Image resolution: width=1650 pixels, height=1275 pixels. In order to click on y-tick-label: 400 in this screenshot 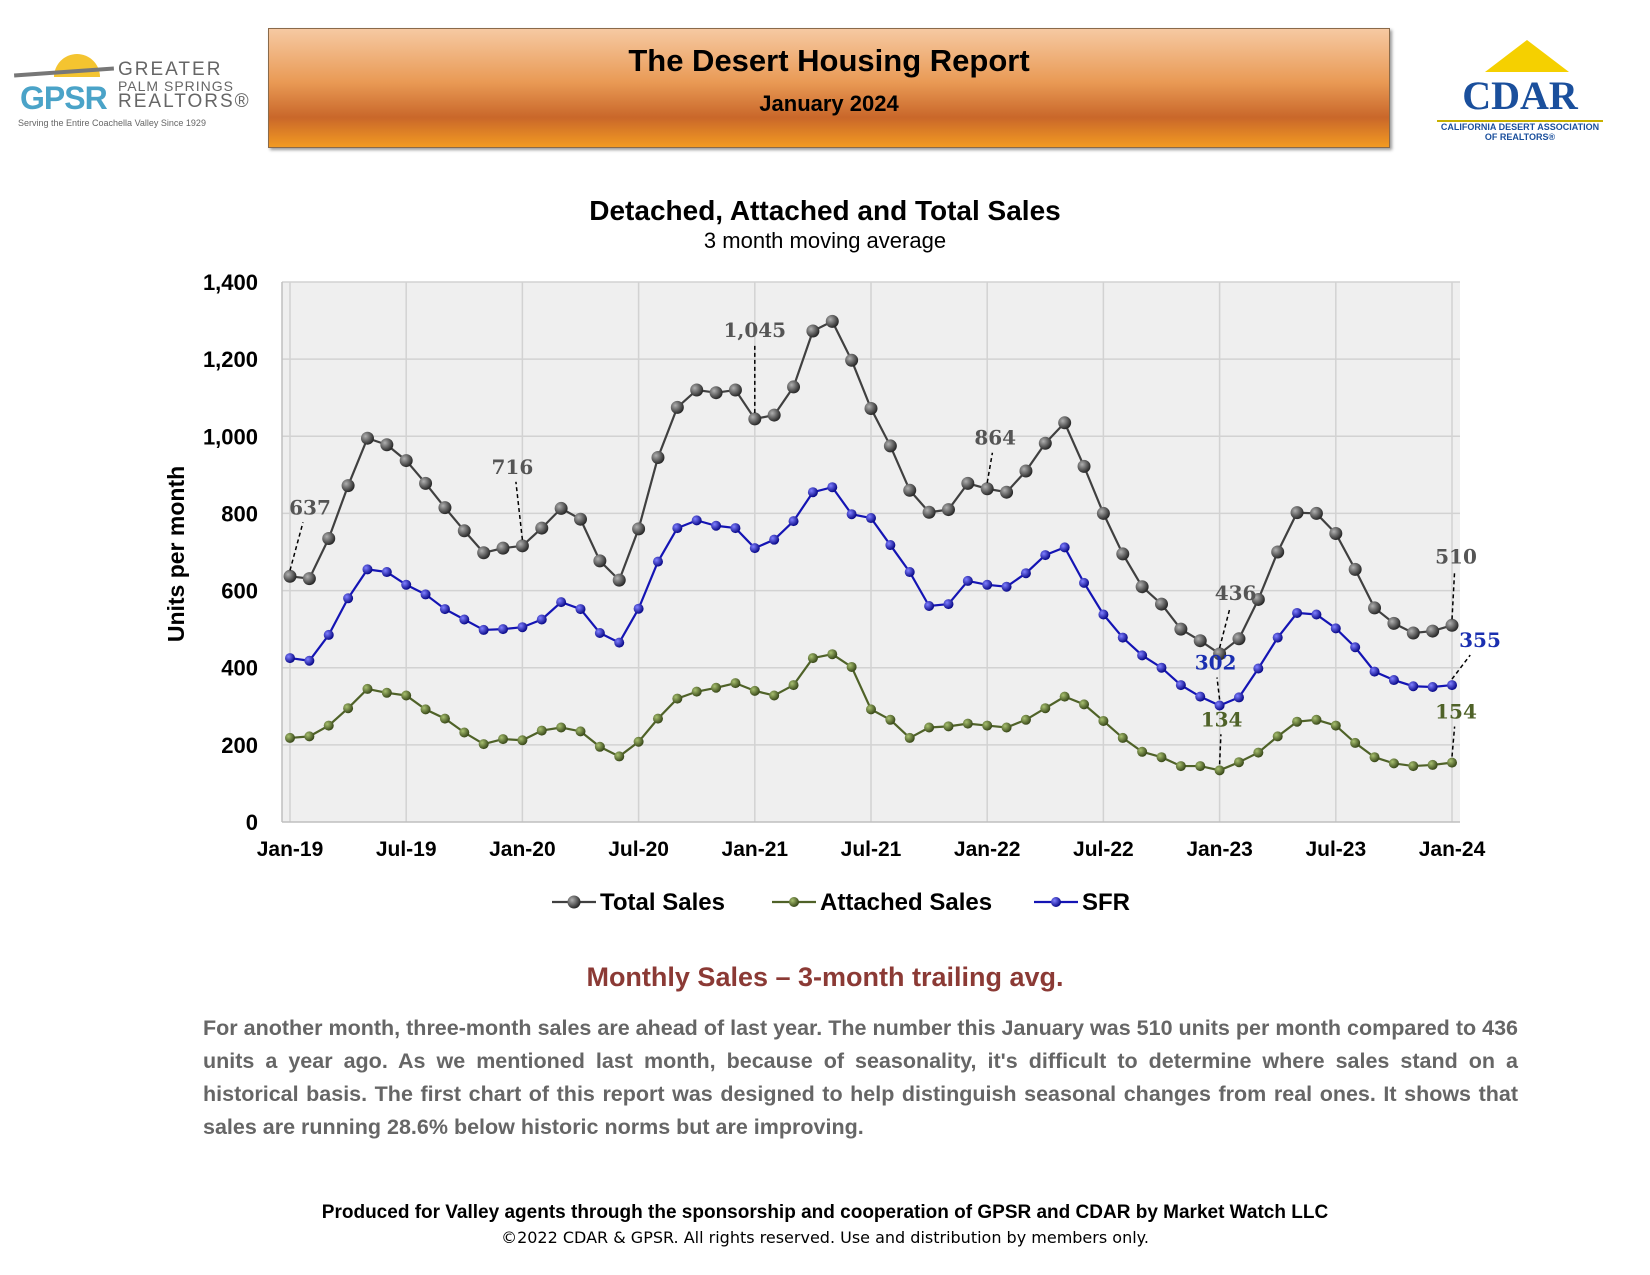, I will do `click(239, 668)`.